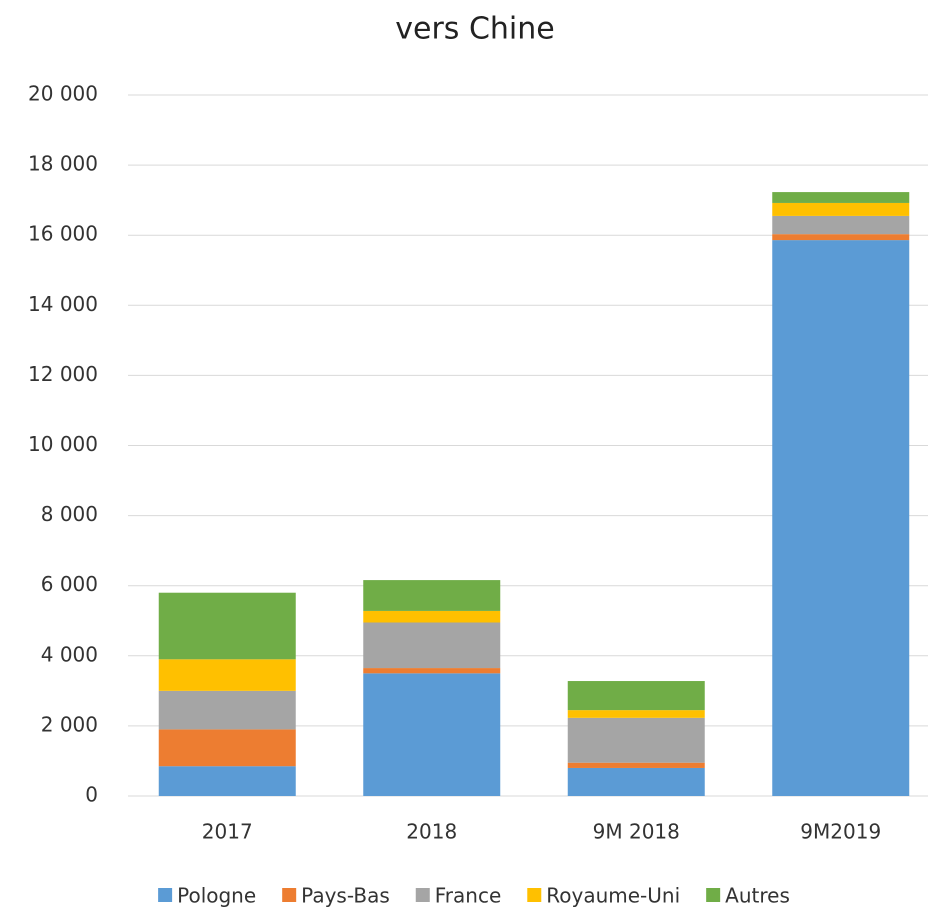 The width and height of the screenshot is (928, 911). I want to click on legend-label: Pologne, so click(216, 896).